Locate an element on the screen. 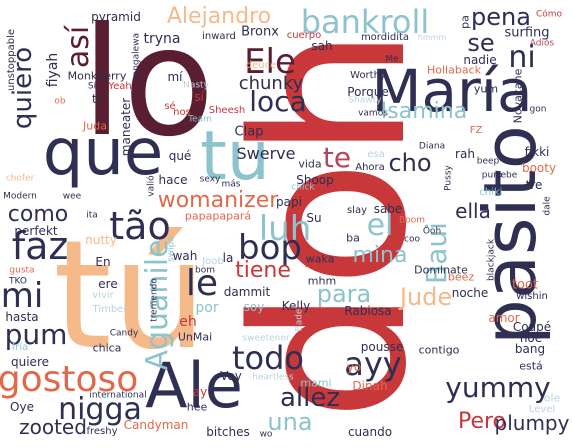  word-ere: ere is located at coordinates (108, 284).